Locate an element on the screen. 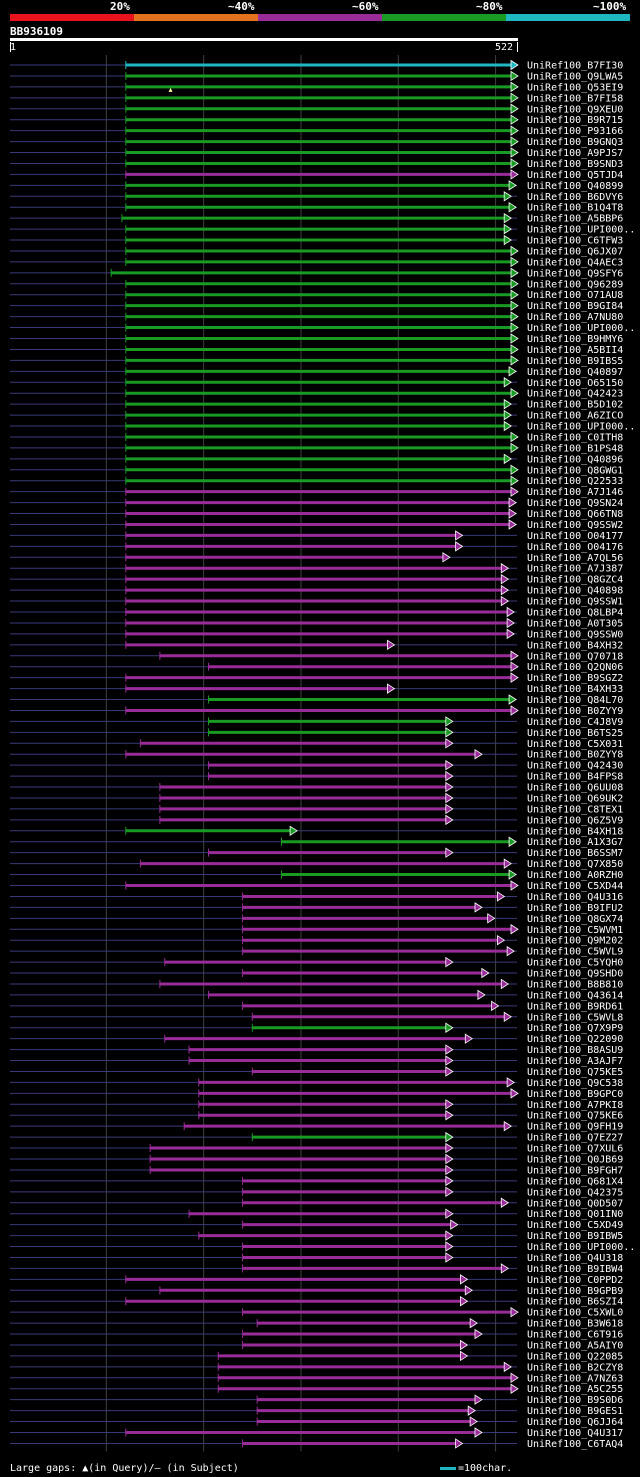 This screenshot has height=1477, width=640. hit-label: UniRef100_Q69UK2 is located at coordinates (575, 798).